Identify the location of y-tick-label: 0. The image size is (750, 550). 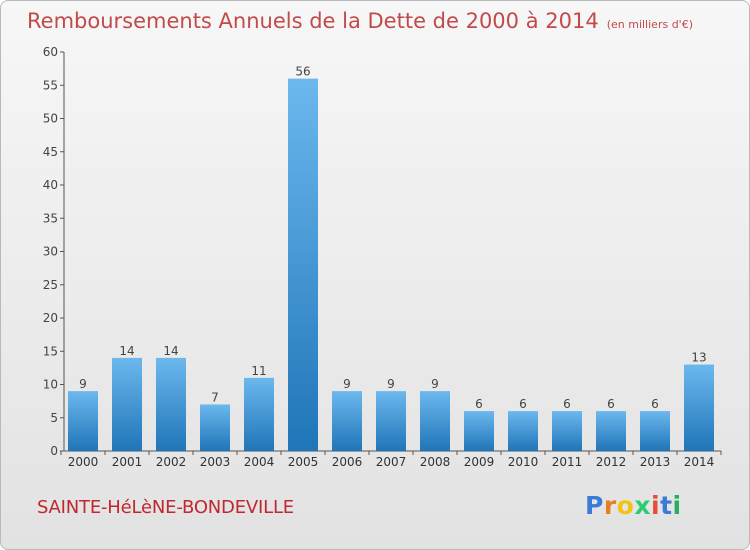
(54, 451).